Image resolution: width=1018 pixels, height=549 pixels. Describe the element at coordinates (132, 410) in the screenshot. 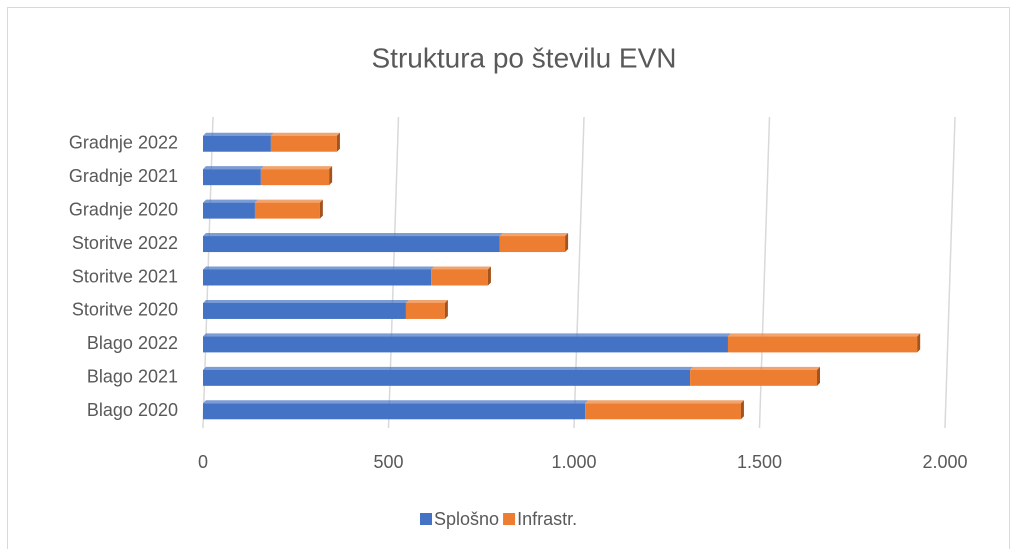

I see `y-tick-label: Blago 2020` at that location.